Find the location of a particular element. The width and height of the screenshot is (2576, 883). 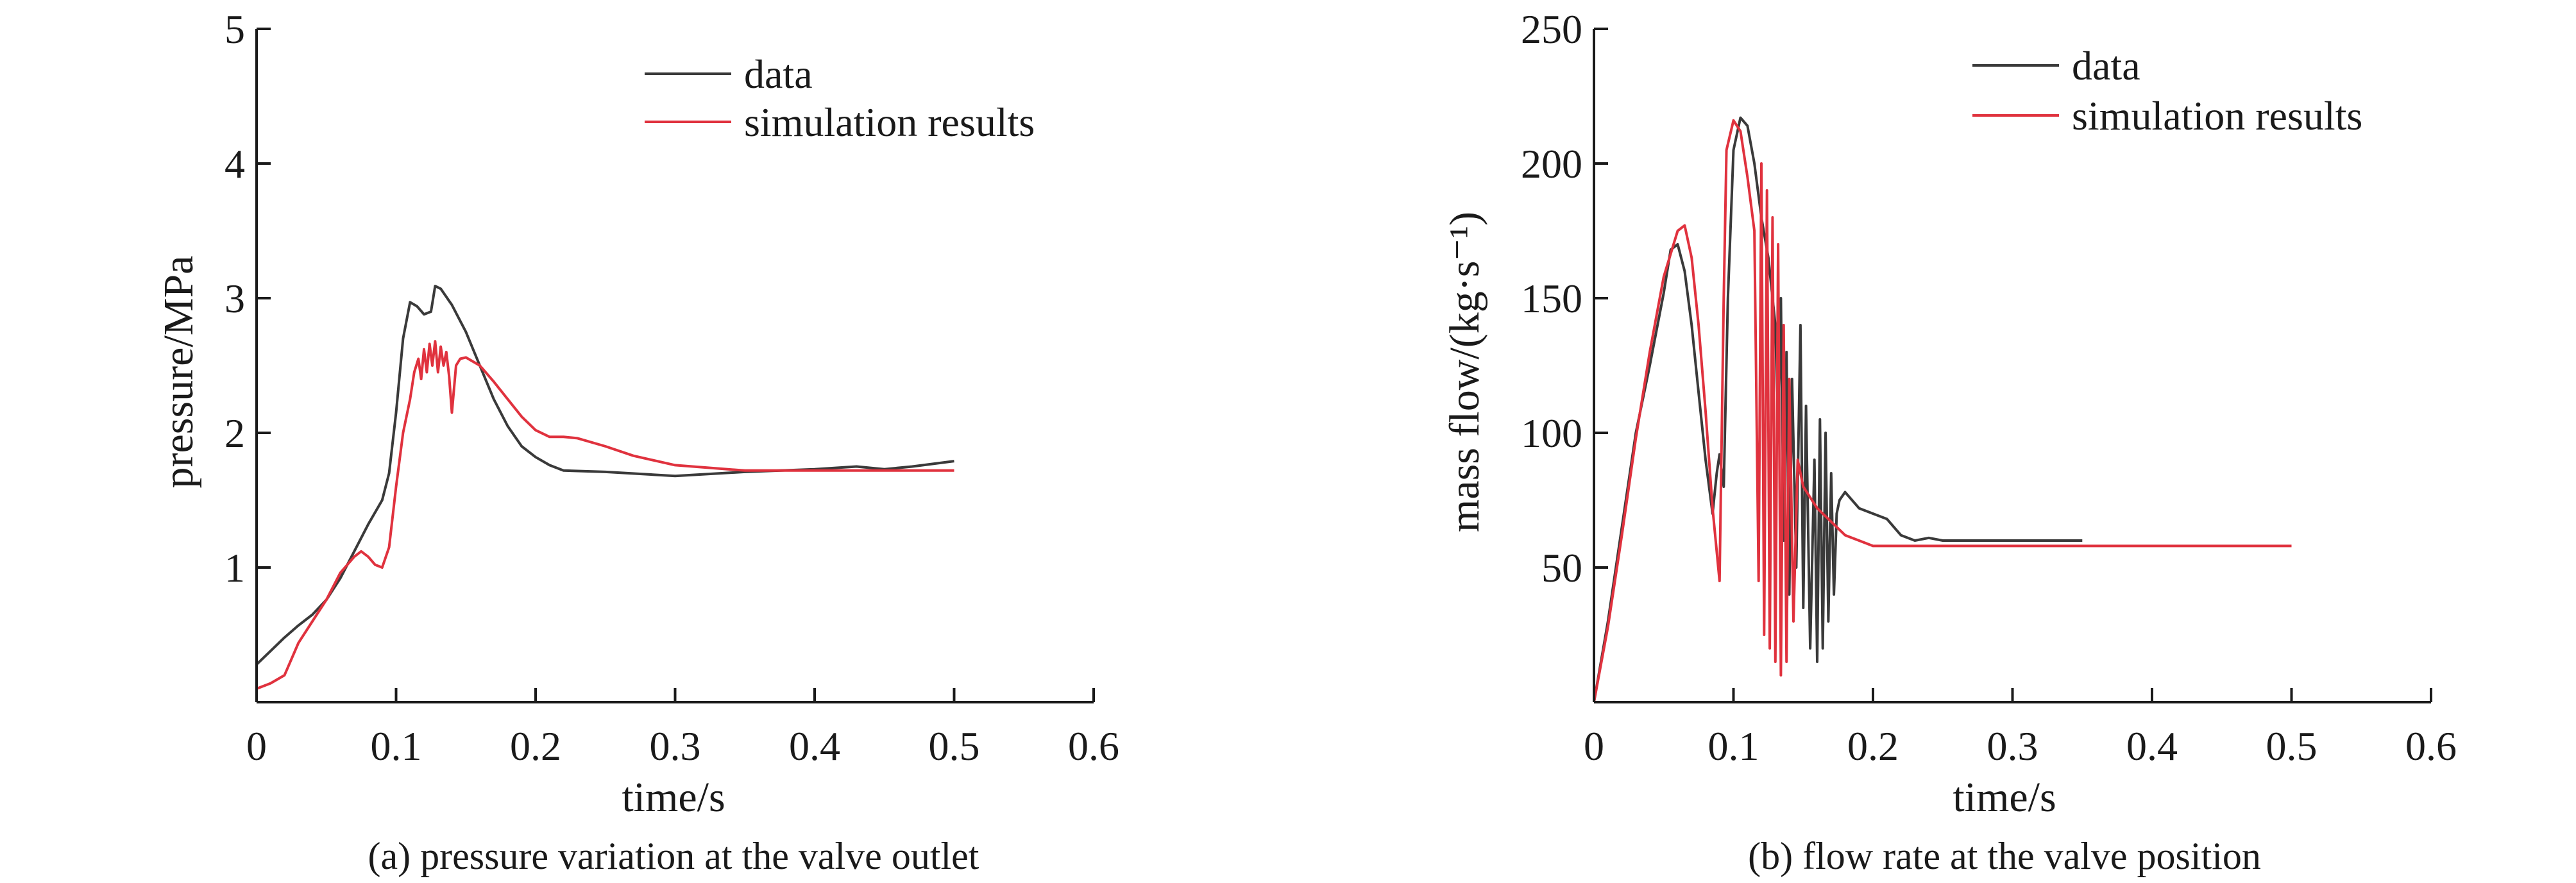

y-axis-label: pressure/MPa is located at coordinates (178, 372).